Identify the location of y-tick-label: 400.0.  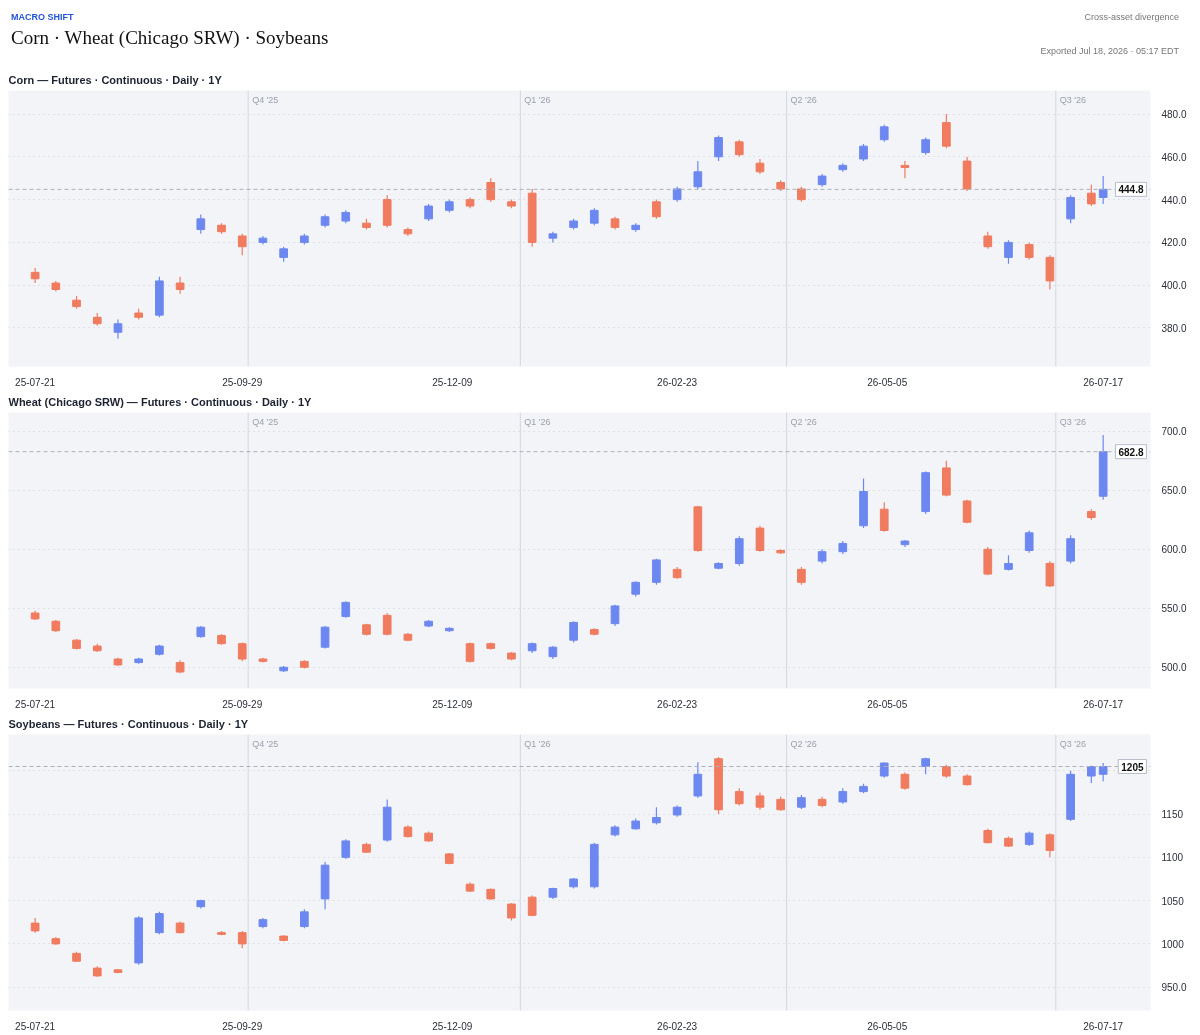
(1174, 286).